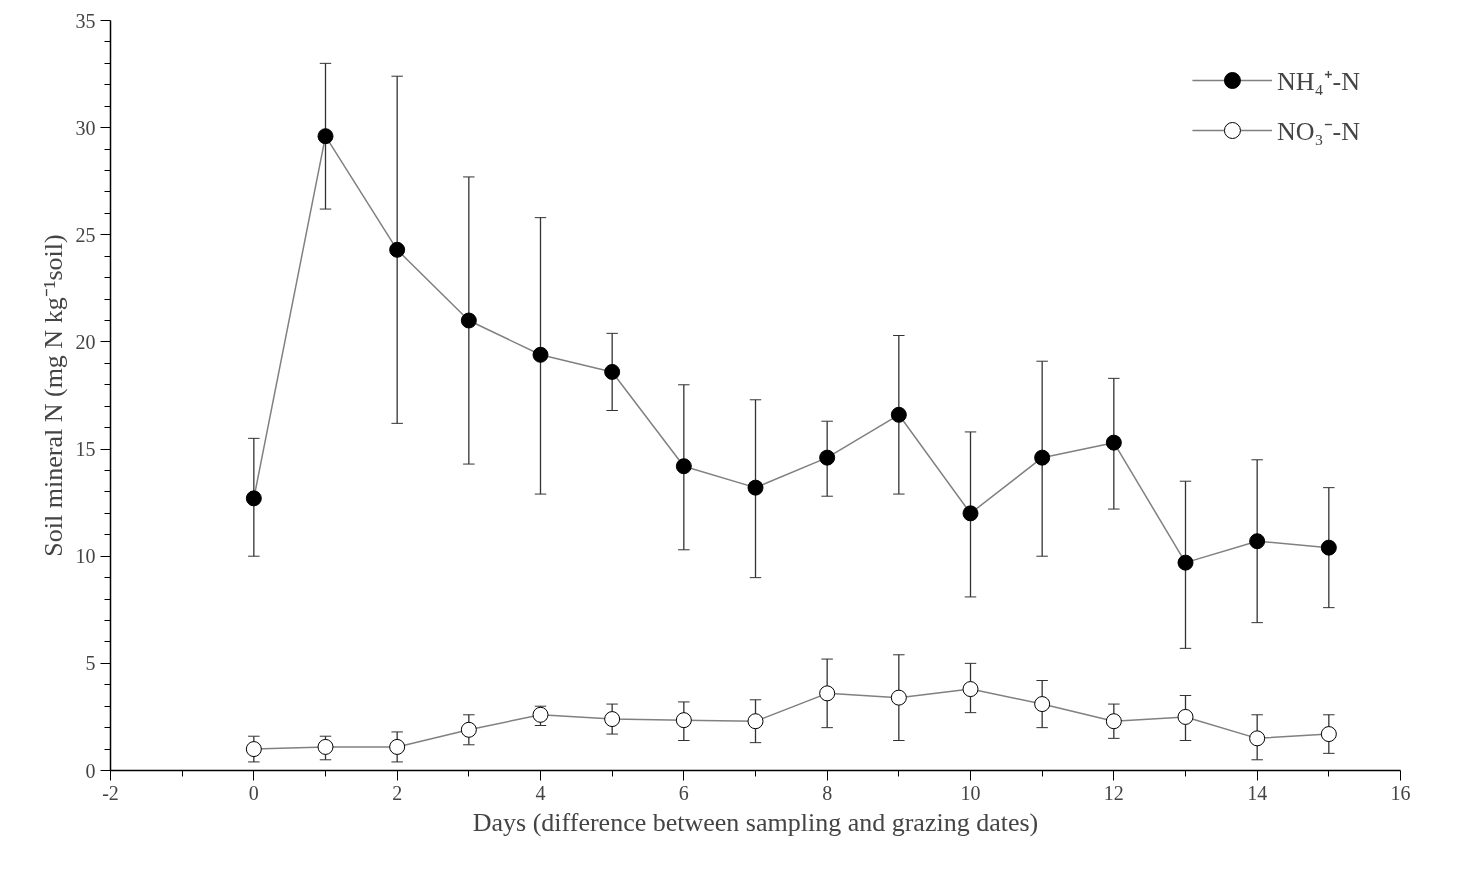 This screenshot has height=886, width=1463. I want to click on x-tick-label: 6, so click(683, 792).